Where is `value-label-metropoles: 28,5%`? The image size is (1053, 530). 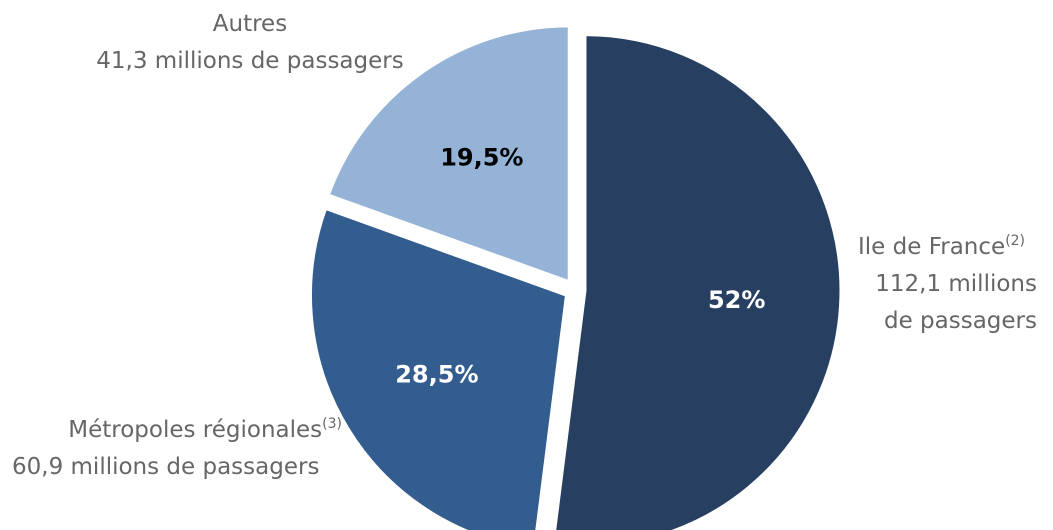
value-label-metropoles: 28,5% is located at coordinates (436, 375).